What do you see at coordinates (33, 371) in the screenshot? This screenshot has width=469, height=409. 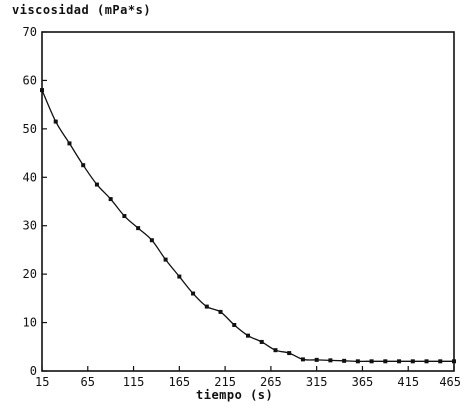 I see `y-tick-label: 0` at bounding box center [33, 371].